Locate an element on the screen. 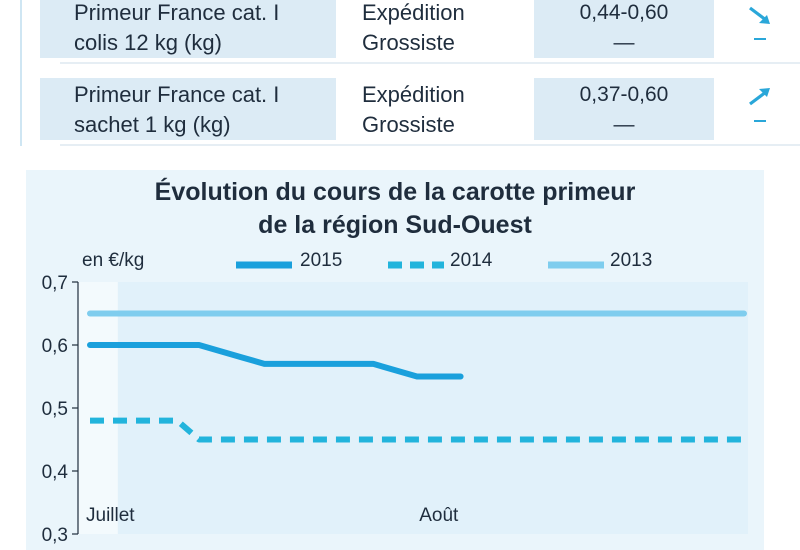 The height and width of the screenshot is (550, 800). legend-swatch-2014 is located at coordinates (416, 265).